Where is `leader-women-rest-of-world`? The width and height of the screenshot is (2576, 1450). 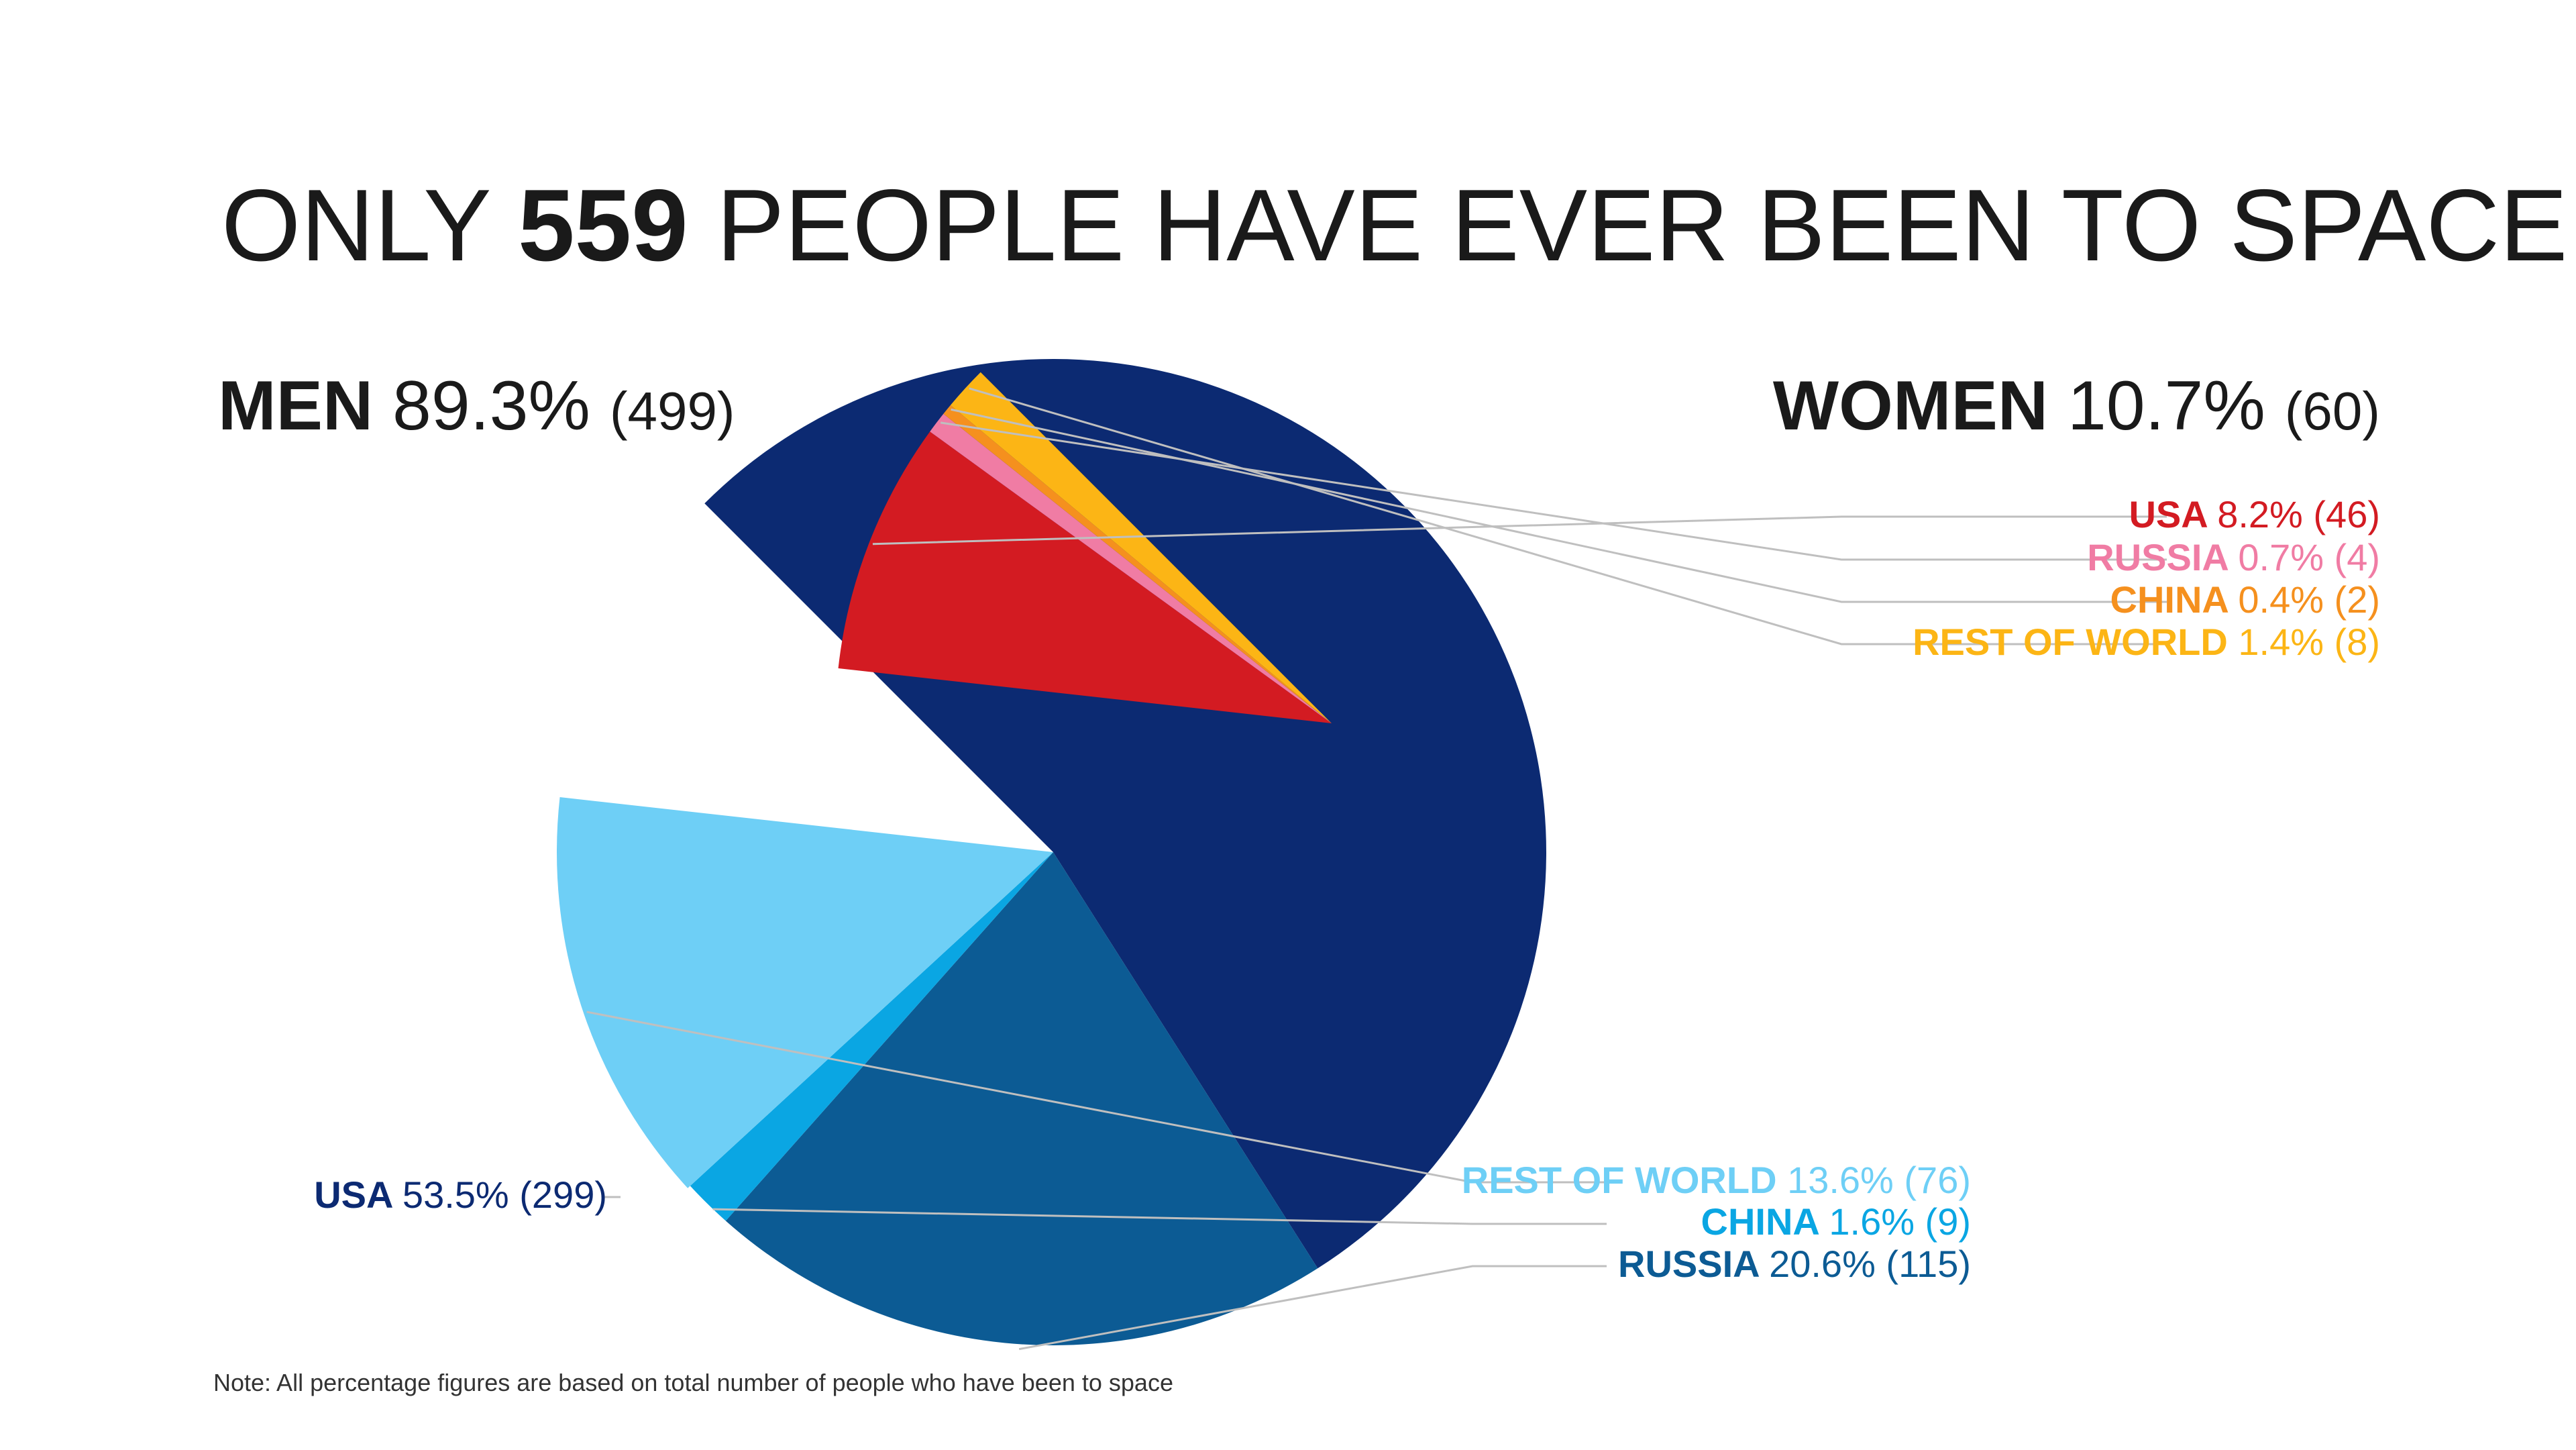 leader-women-rest-of-world is located at coordinates (1568, 516).